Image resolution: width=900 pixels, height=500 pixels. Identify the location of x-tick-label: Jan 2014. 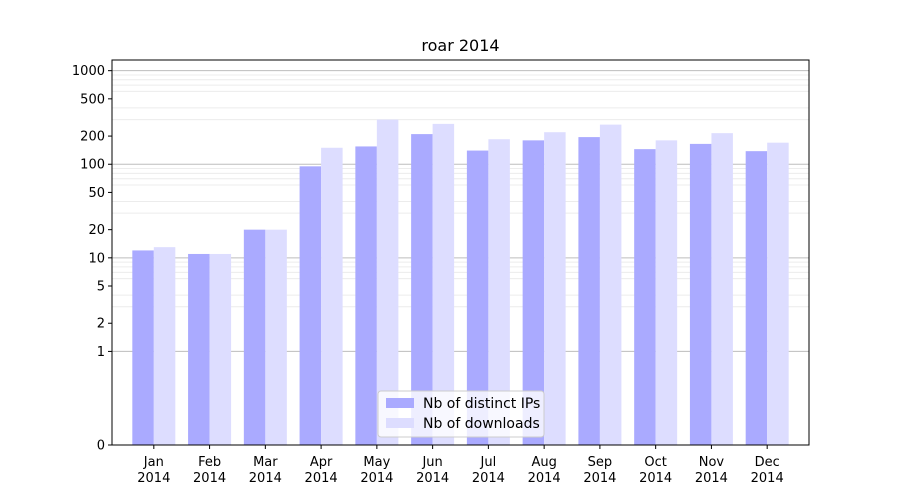
(153, 470).